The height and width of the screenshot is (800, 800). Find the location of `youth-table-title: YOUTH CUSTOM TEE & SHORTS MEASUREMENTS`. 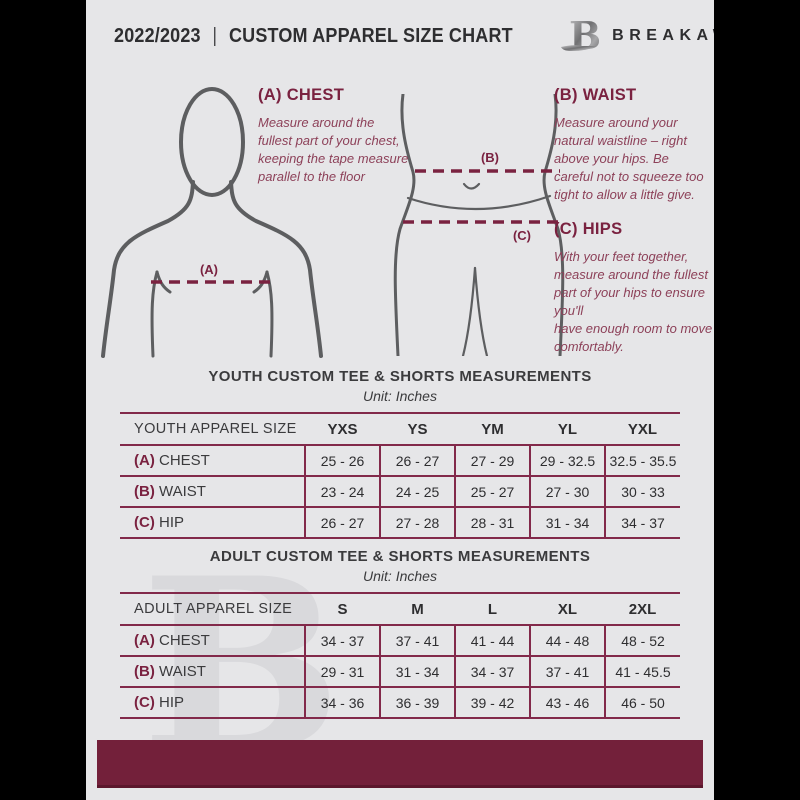

youth-table-title: YOUTH CUSTOM TEE & SHORTS MEASUREMENTS is located at coordinates (400, 376).